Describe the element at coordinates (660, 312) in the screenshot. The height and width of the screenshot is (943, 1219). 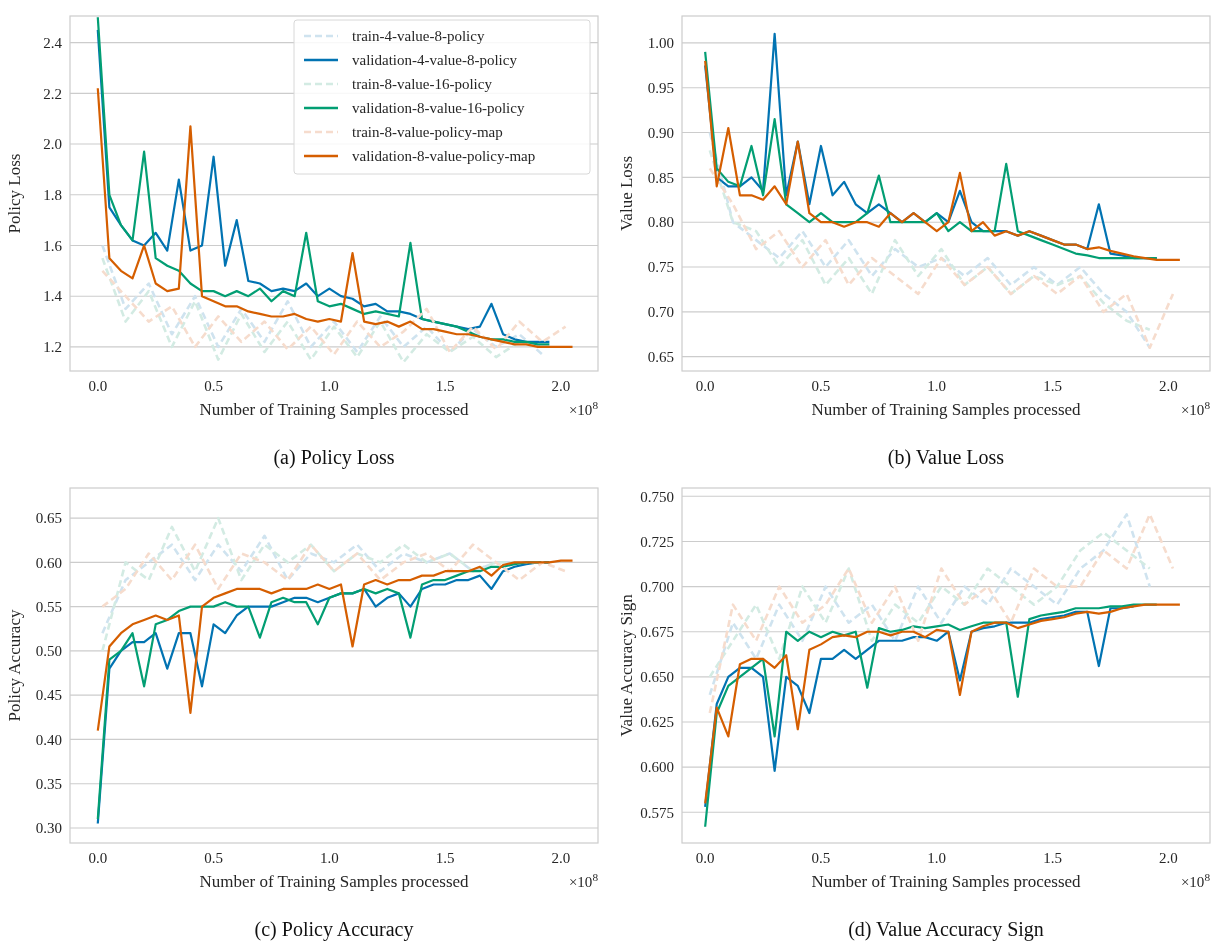
I see `y-tick-label: 0.70` at that location.